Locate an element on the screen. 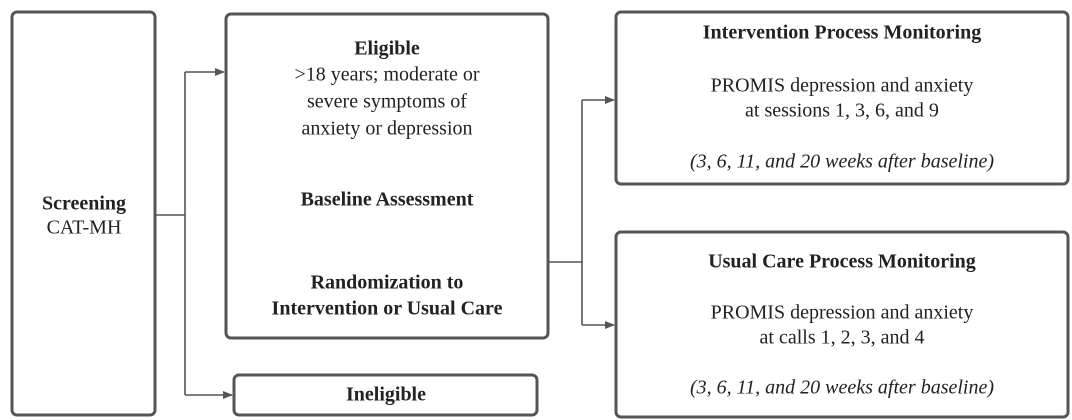 This screenshot has height=420, width=1072. screening-box is located at coordinates (83, 213).